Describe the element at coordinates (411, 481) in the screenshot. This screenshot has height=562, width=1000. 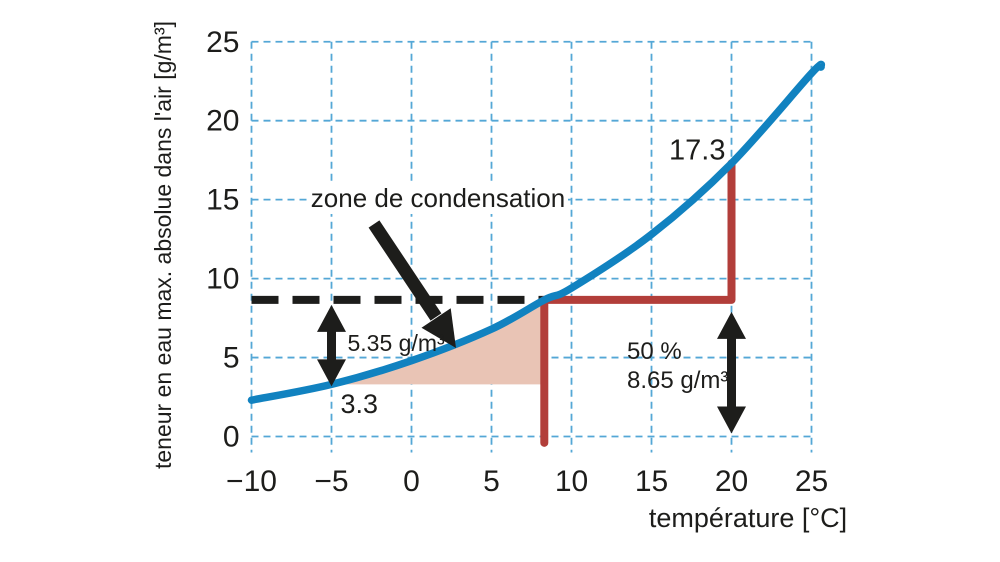
I see `x-tick-label: 0` at that location.